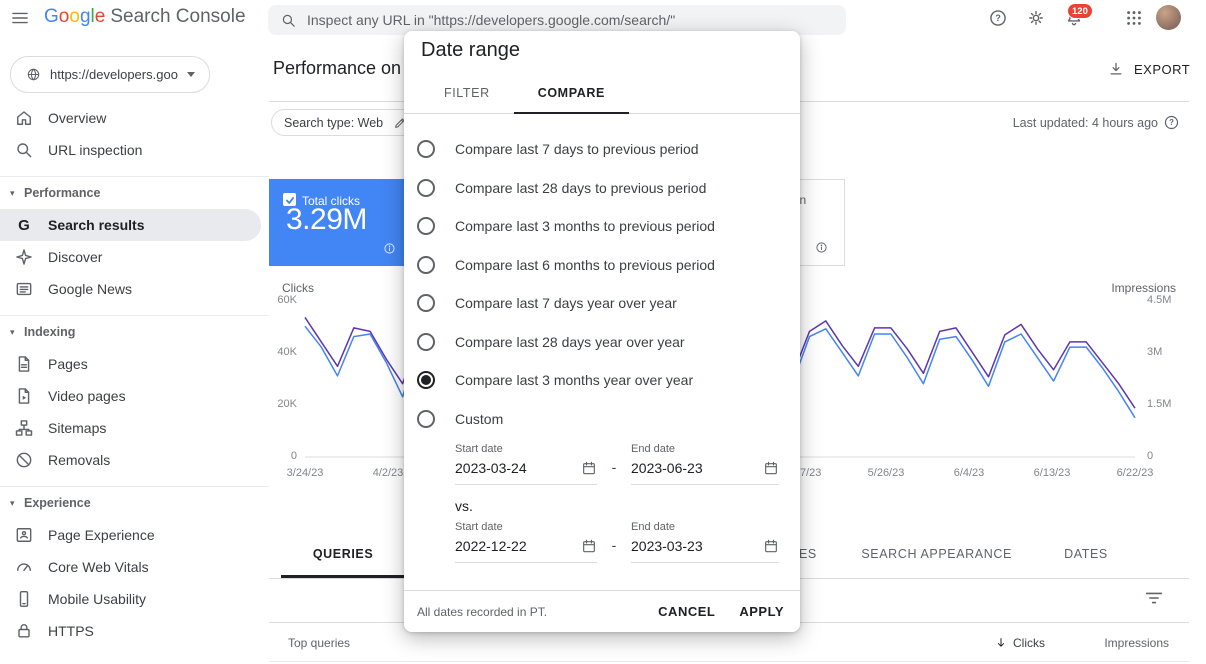  I want to click on tab-queries: QUERIES, so click(343, 554).